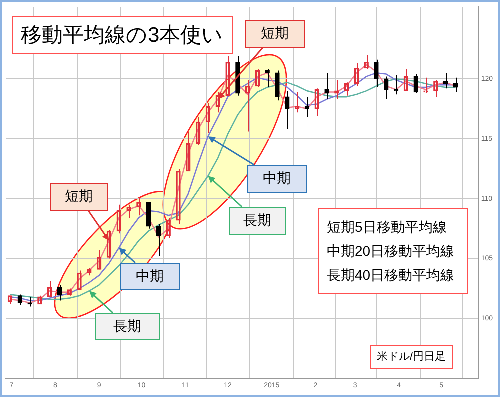 This screenshot has width=500, height=397. I want to click on annotation: 短期5日移動平均線, so click(387, 227).